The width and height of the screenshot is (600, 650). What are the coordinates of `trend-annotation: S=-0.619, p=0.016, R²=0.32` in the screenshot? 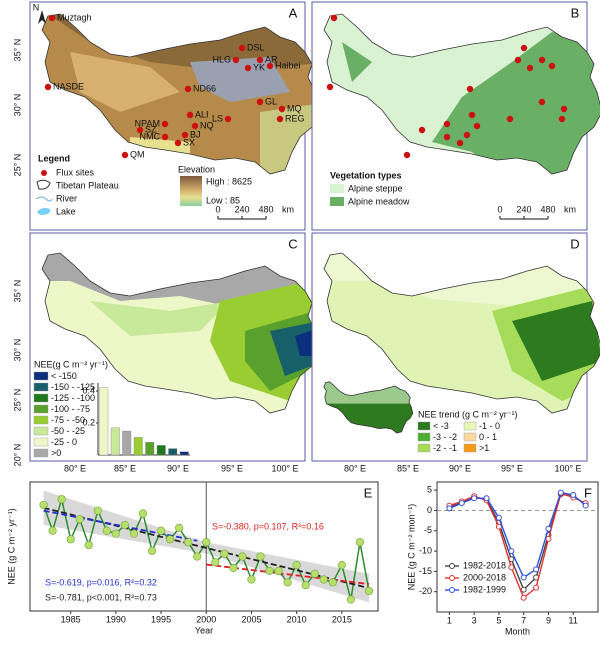 It's located at (101, 582).